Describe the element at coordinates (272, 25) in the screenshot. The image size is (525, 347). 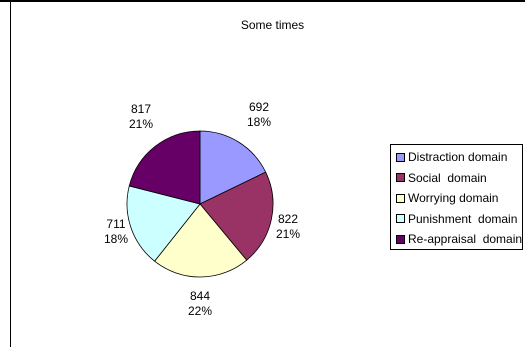
I see `chart-title: Some times` at that location.